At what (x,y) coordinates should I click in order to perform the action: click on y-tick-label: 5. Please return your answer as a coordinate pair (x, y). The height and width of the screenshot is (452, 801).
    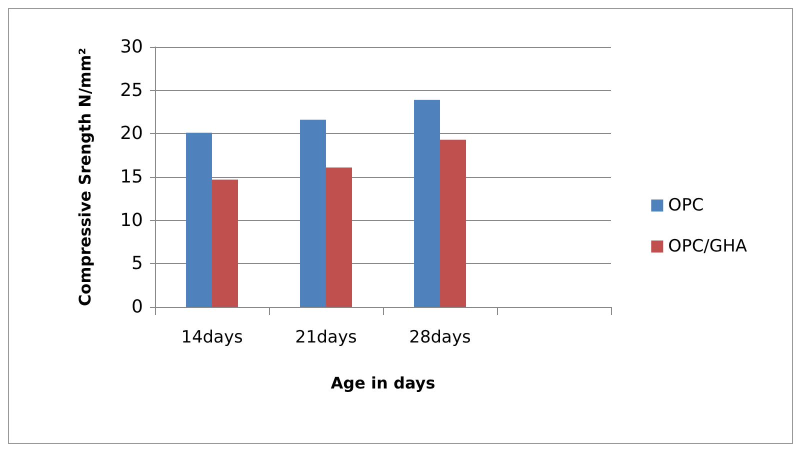
    Looking at the image, I should click on (137, 263).